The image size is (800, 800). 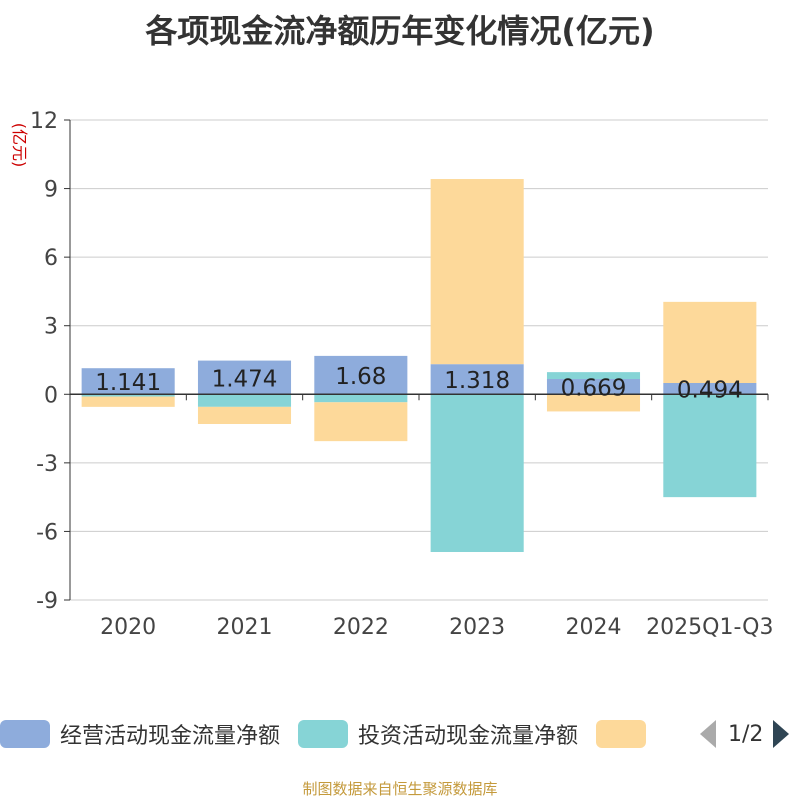 I want to click on y-tick-label: -3, so click(x=47, y=464).